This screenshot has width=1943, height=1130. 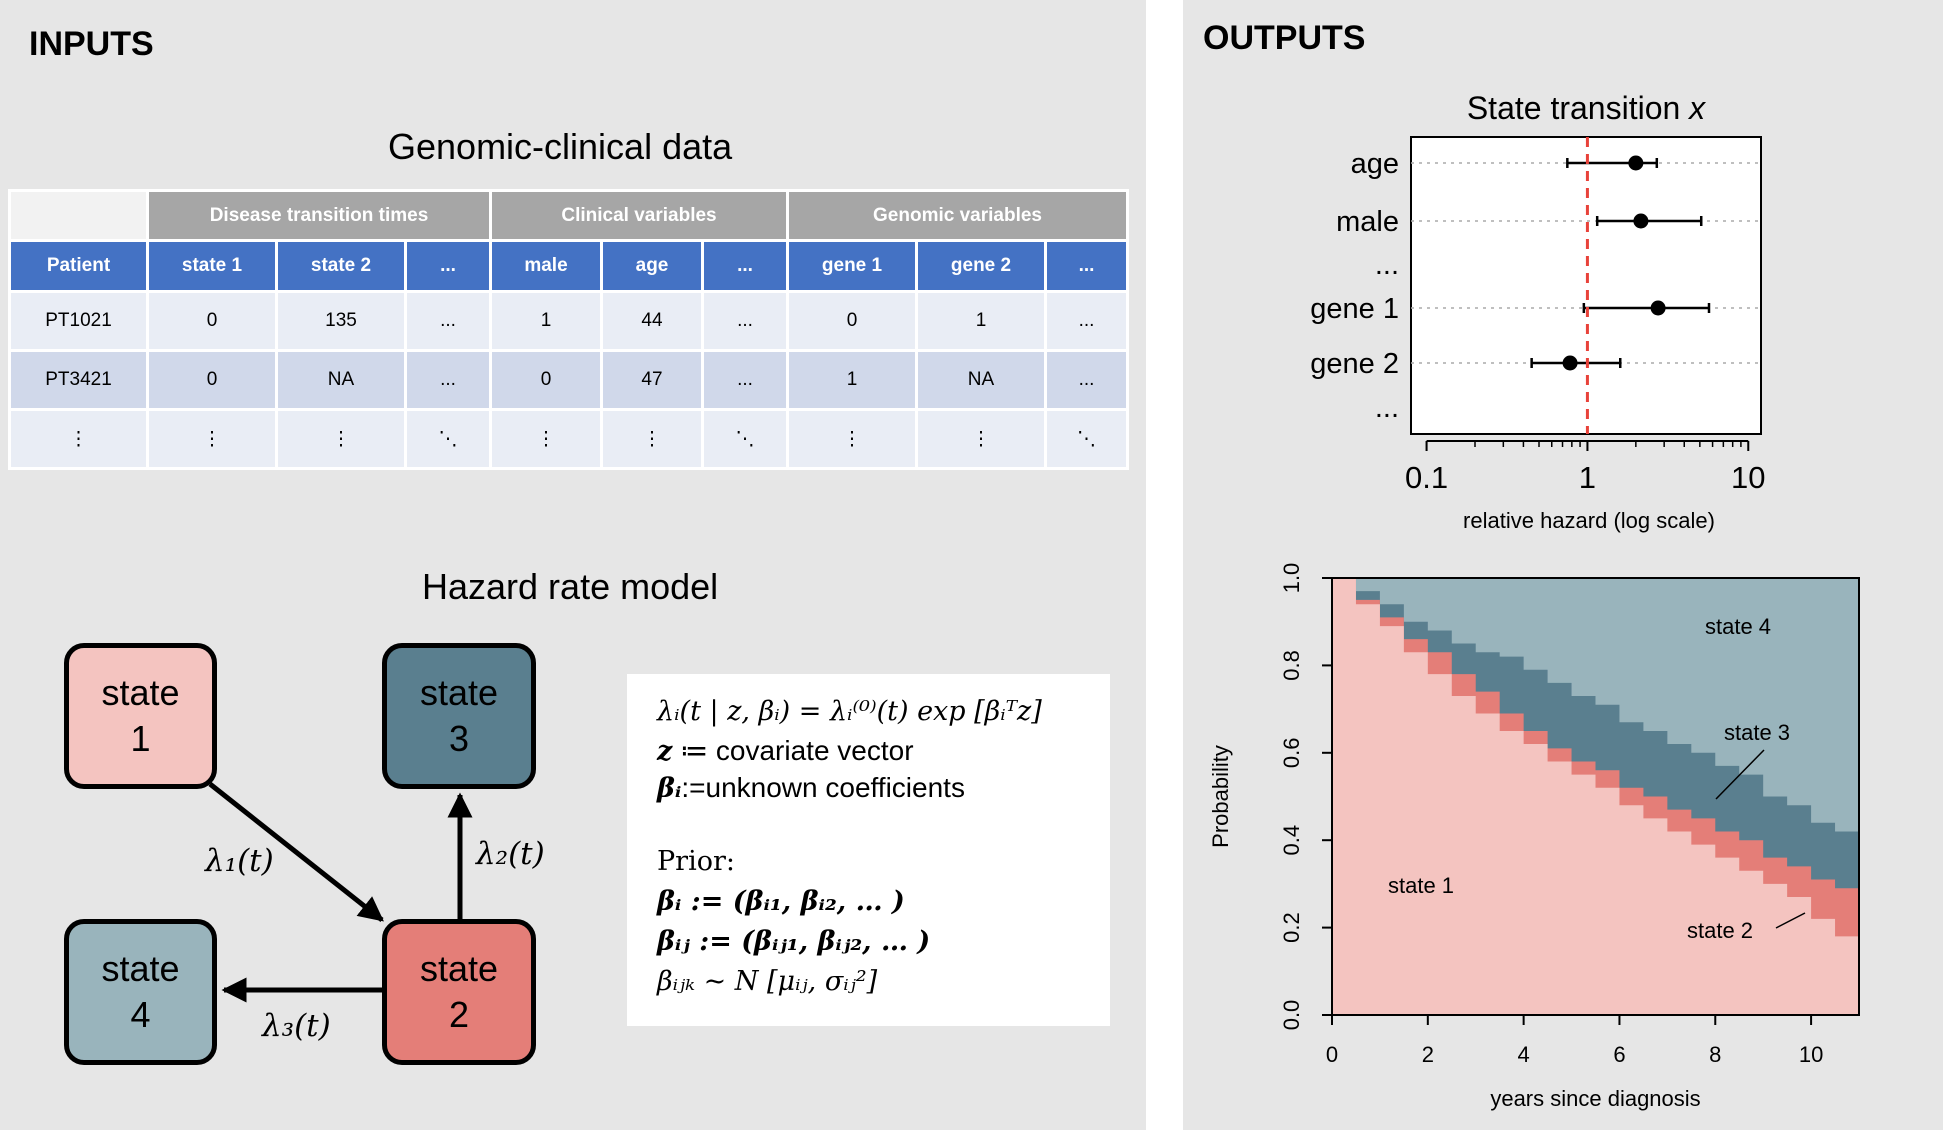 What do you see at coordinates (1748, 477) in the screenshot?
I see `forest-x-tick-label: 10` at bounding box center [1748, 477].